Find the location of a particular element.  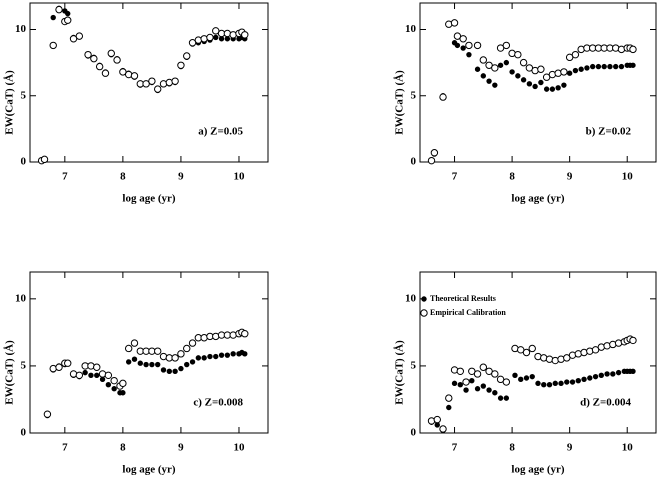

y-axis-label: EW(CaT) (Å) is located at coordinates (10, 372).